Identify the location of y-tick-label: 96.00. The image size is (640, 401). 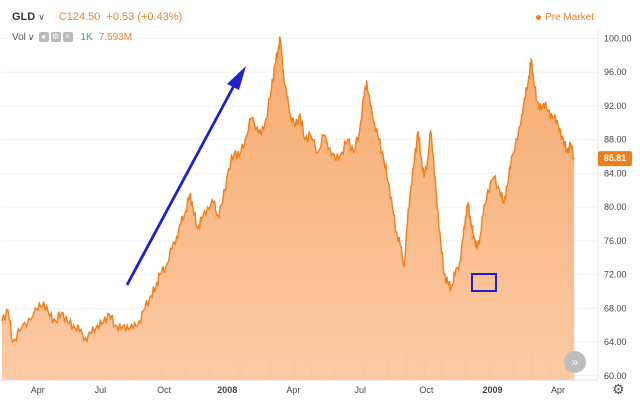
(615, 72).